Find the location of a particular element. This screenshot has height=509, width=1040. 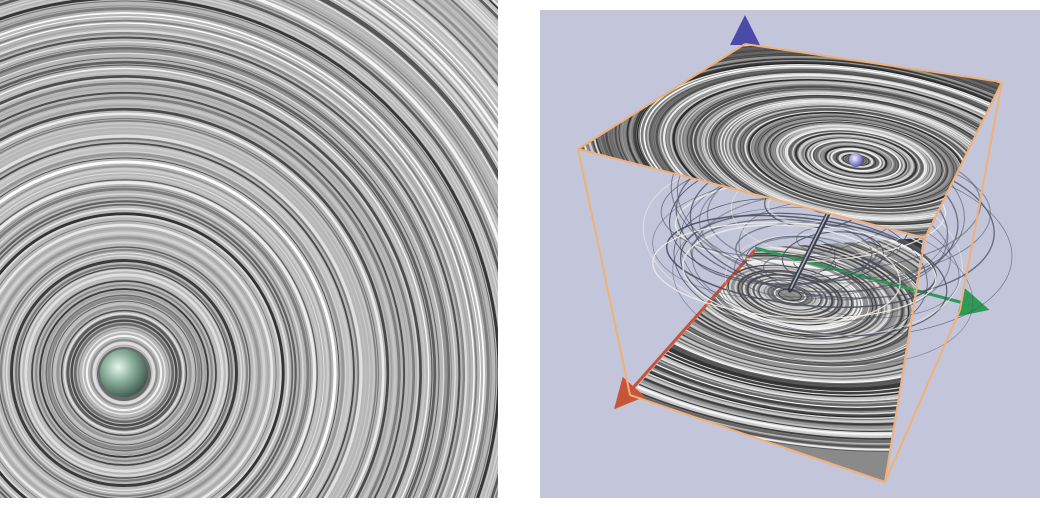

box-edge-top-front-left is located at coordinates (751, 193).